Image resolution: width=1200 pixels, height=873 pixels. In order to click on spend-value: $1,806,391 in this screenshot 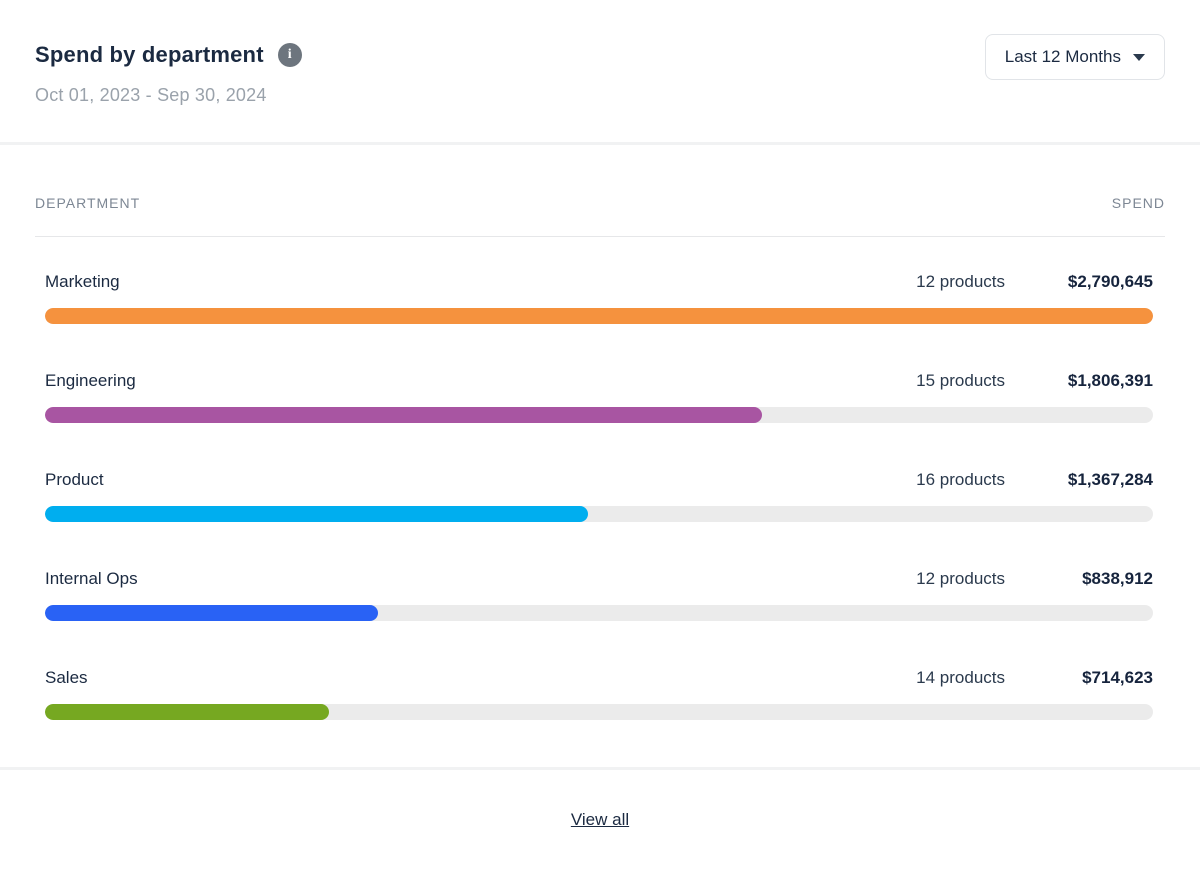, I will do `click(1110, 380)`.